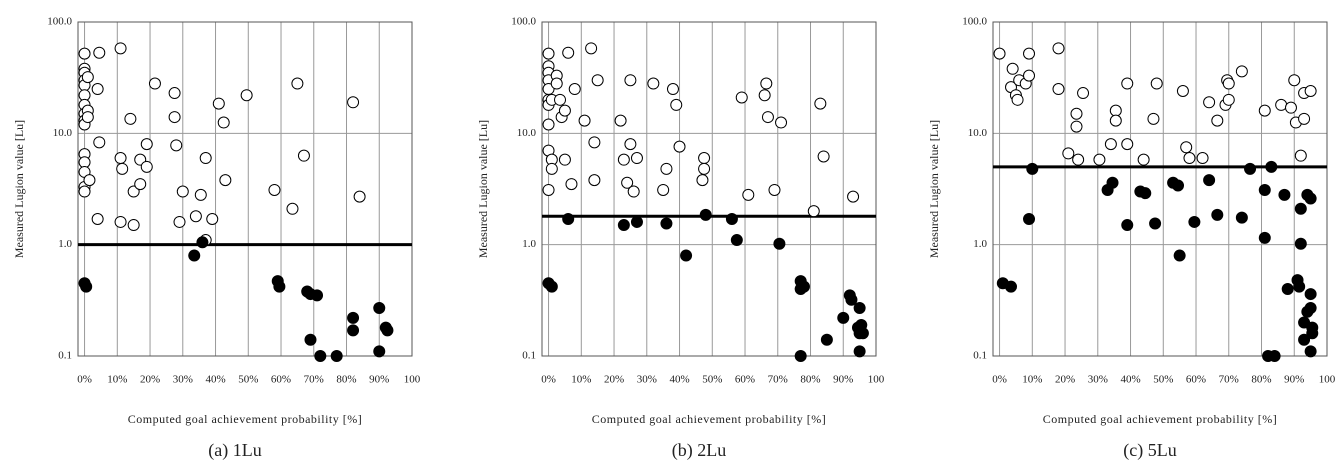  What do you see at coordinates (1327, 380) in the screenshot?
I see `x-tick-label: 100` at bounding box center [1327, 380].